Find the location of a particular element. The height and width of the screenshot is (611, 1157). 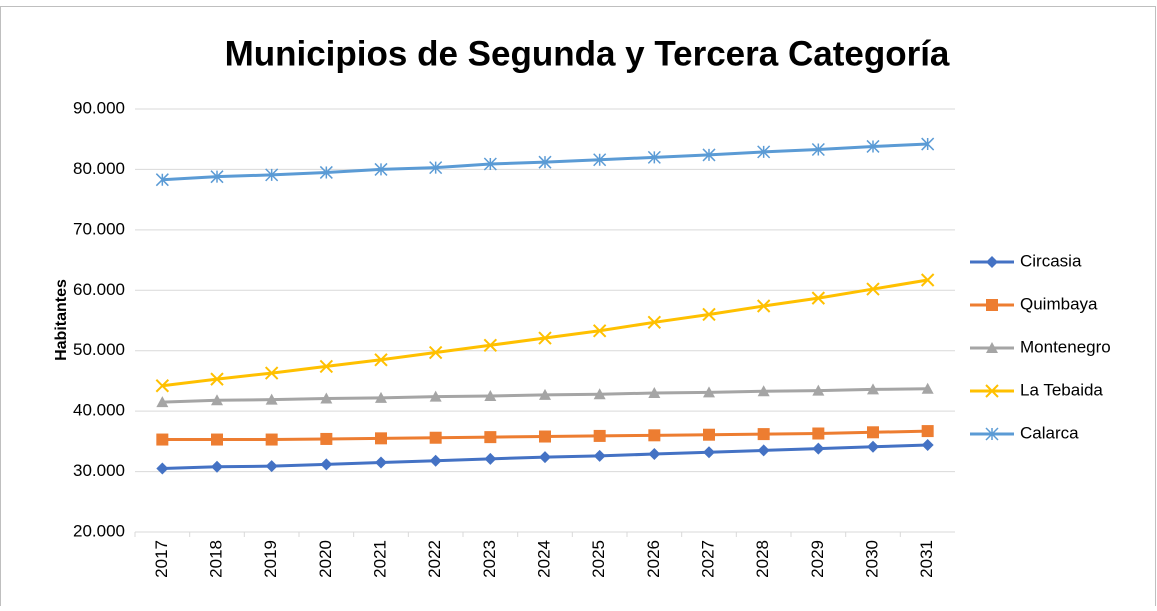

x-tick-label: 2029 is located at coordinates (817, 559).